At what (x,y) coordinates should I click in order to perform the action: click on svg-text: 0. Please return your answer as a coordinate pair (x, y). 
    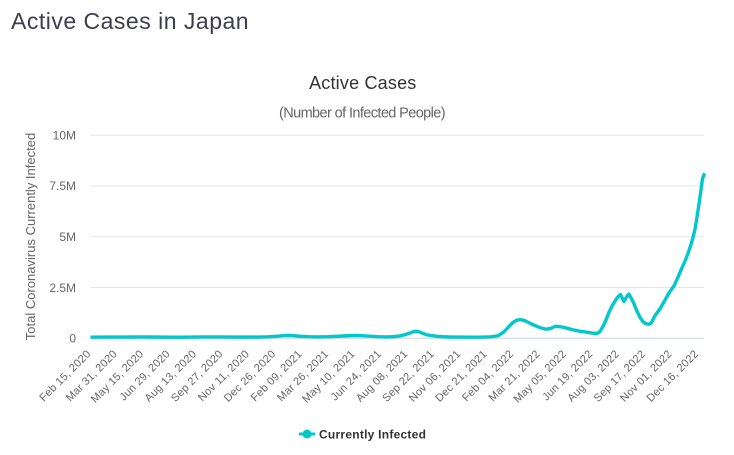
    Looking at the image, I should click on (72, 339).